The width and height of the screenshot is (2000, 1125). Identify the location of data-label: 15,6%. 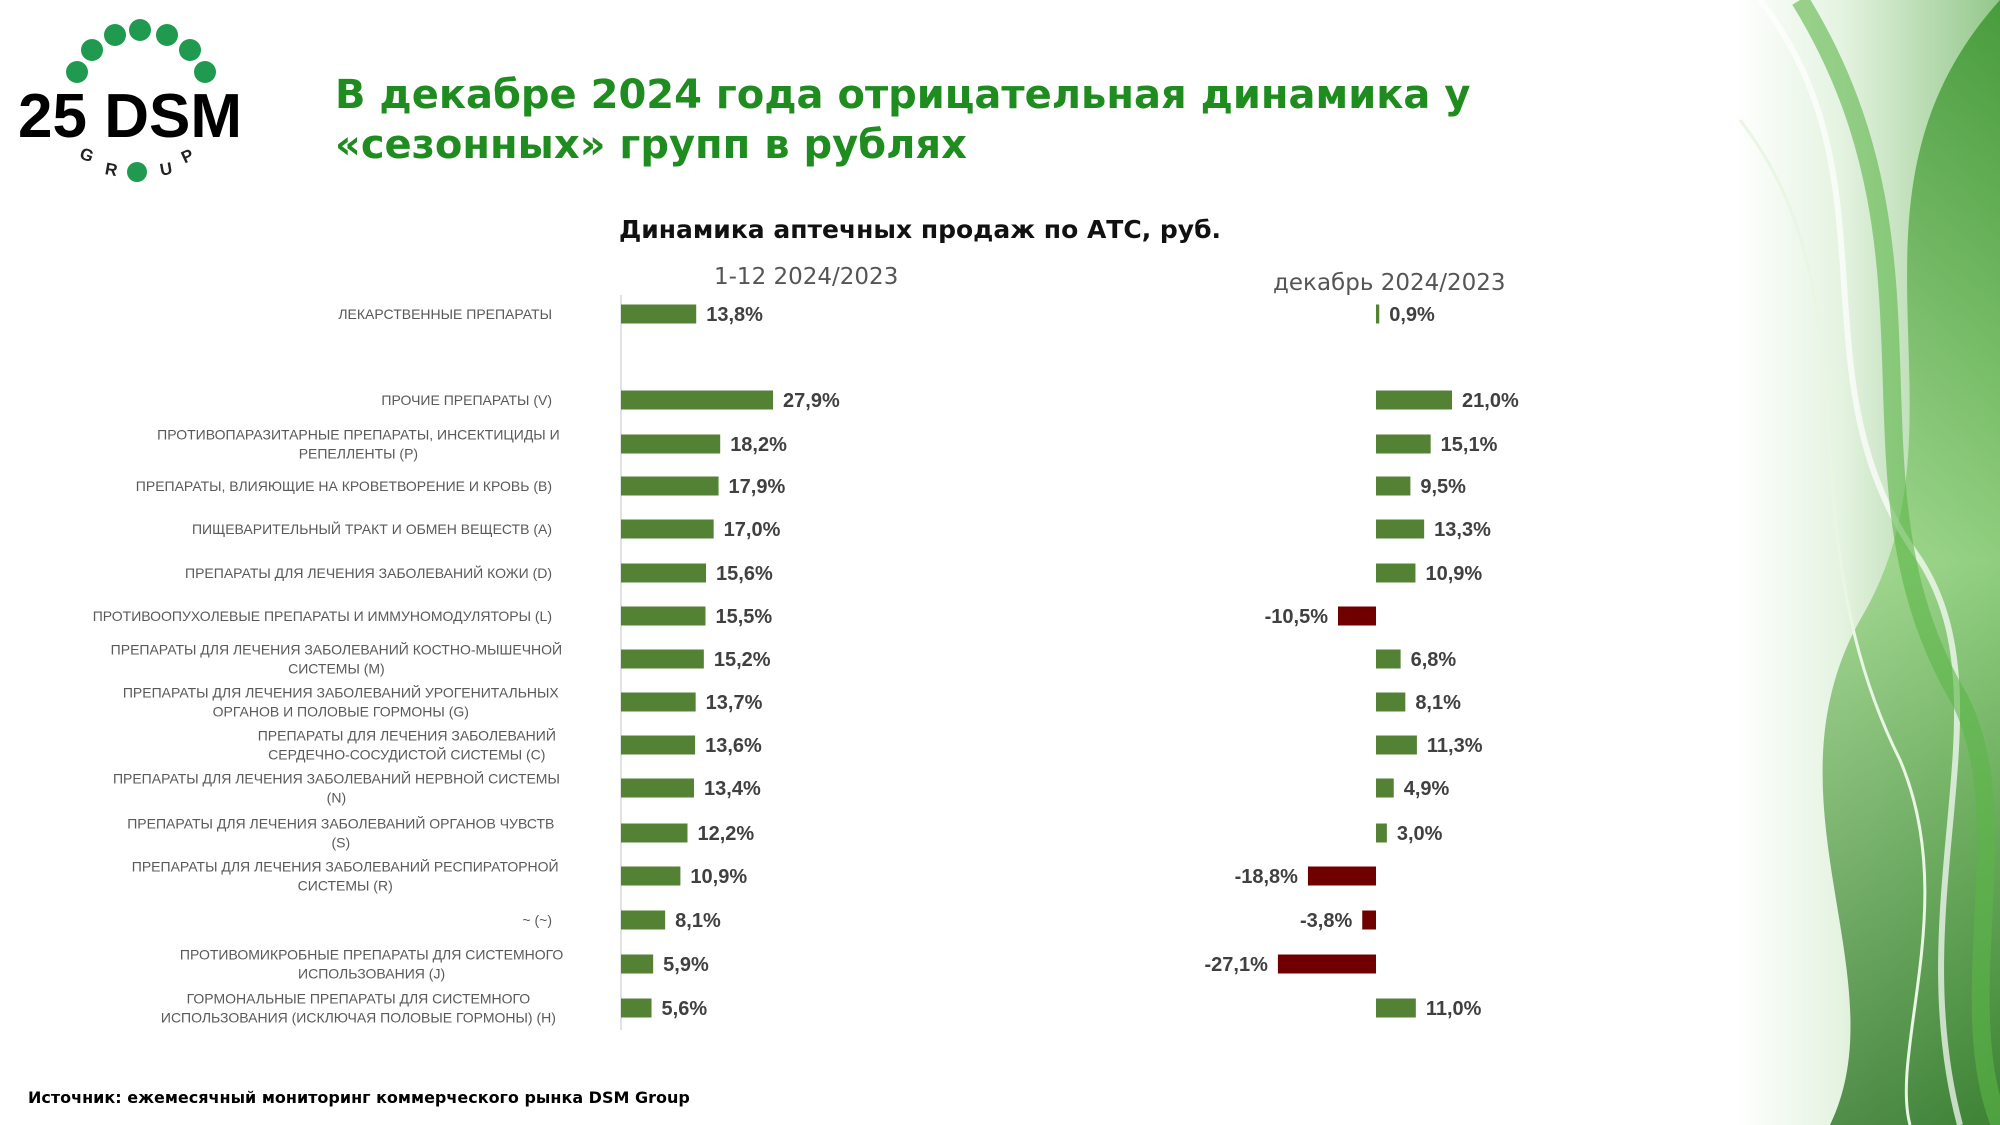
(744, 574).